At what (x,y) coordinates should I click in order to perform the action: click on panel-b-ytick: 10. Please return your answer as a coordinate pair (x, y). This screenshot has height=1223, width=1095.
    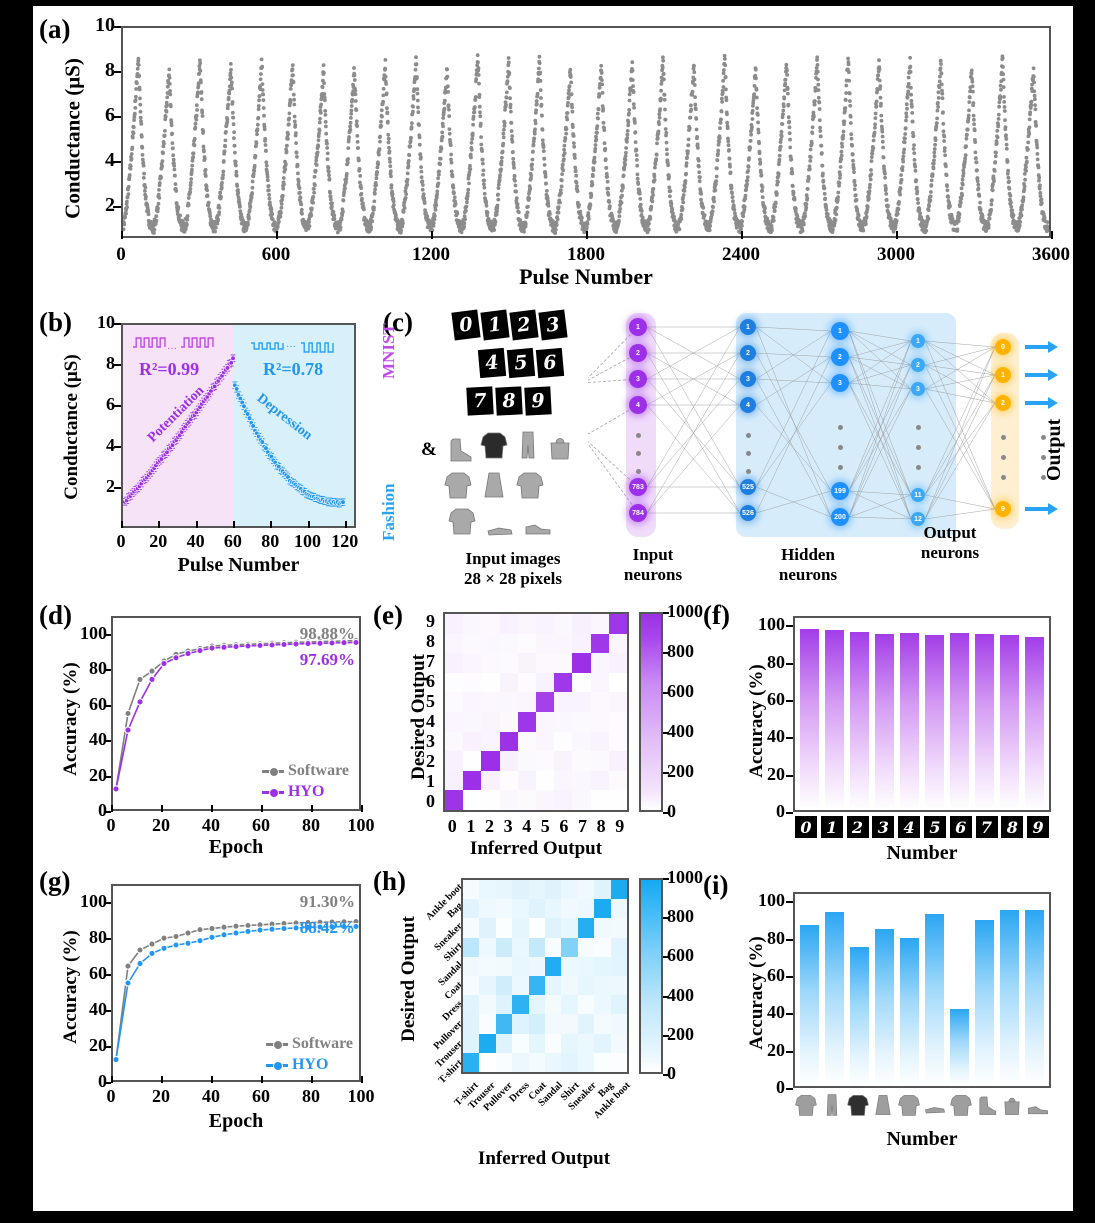
    Looking at the image, I should click on (106, 322).